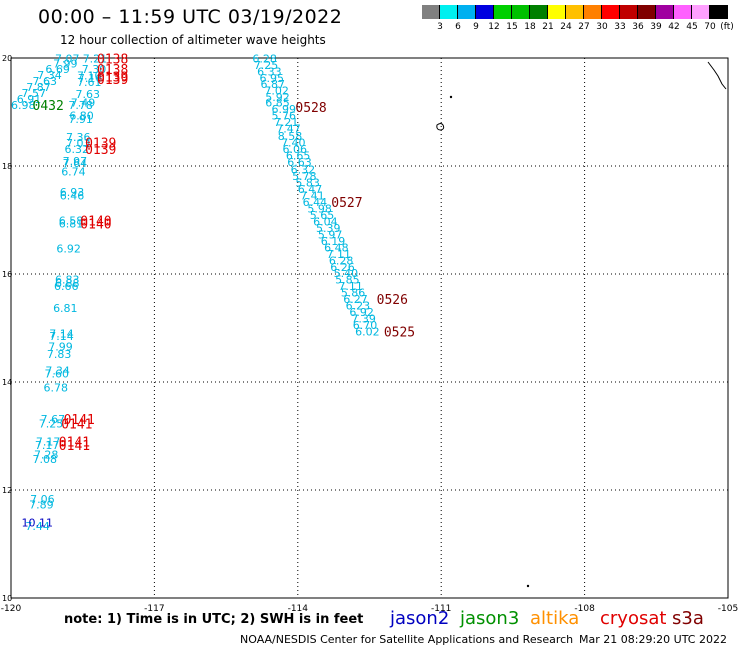 Image resolution: width=740 pixels, height=650 pixels. What do you see at coordinates (41, 504) in the screenshot?
I see `swh-value: 7.89` at bounding box center [41, 504].